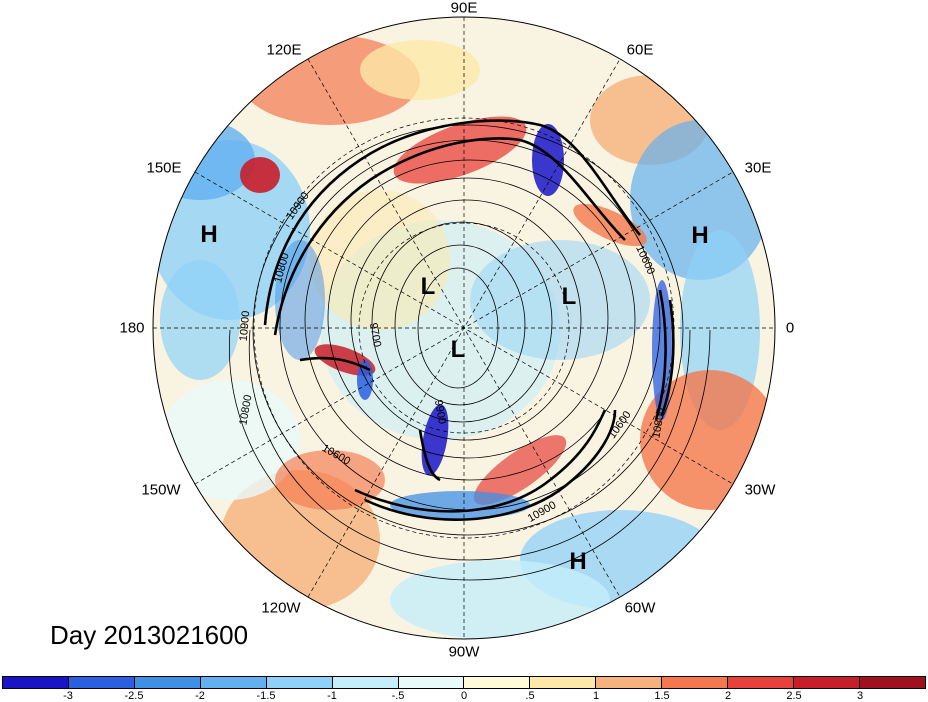 The height and width of the screenshot is (702, 928). I want to click on colorbar-tick-label: -2.5, so click(134, 696).